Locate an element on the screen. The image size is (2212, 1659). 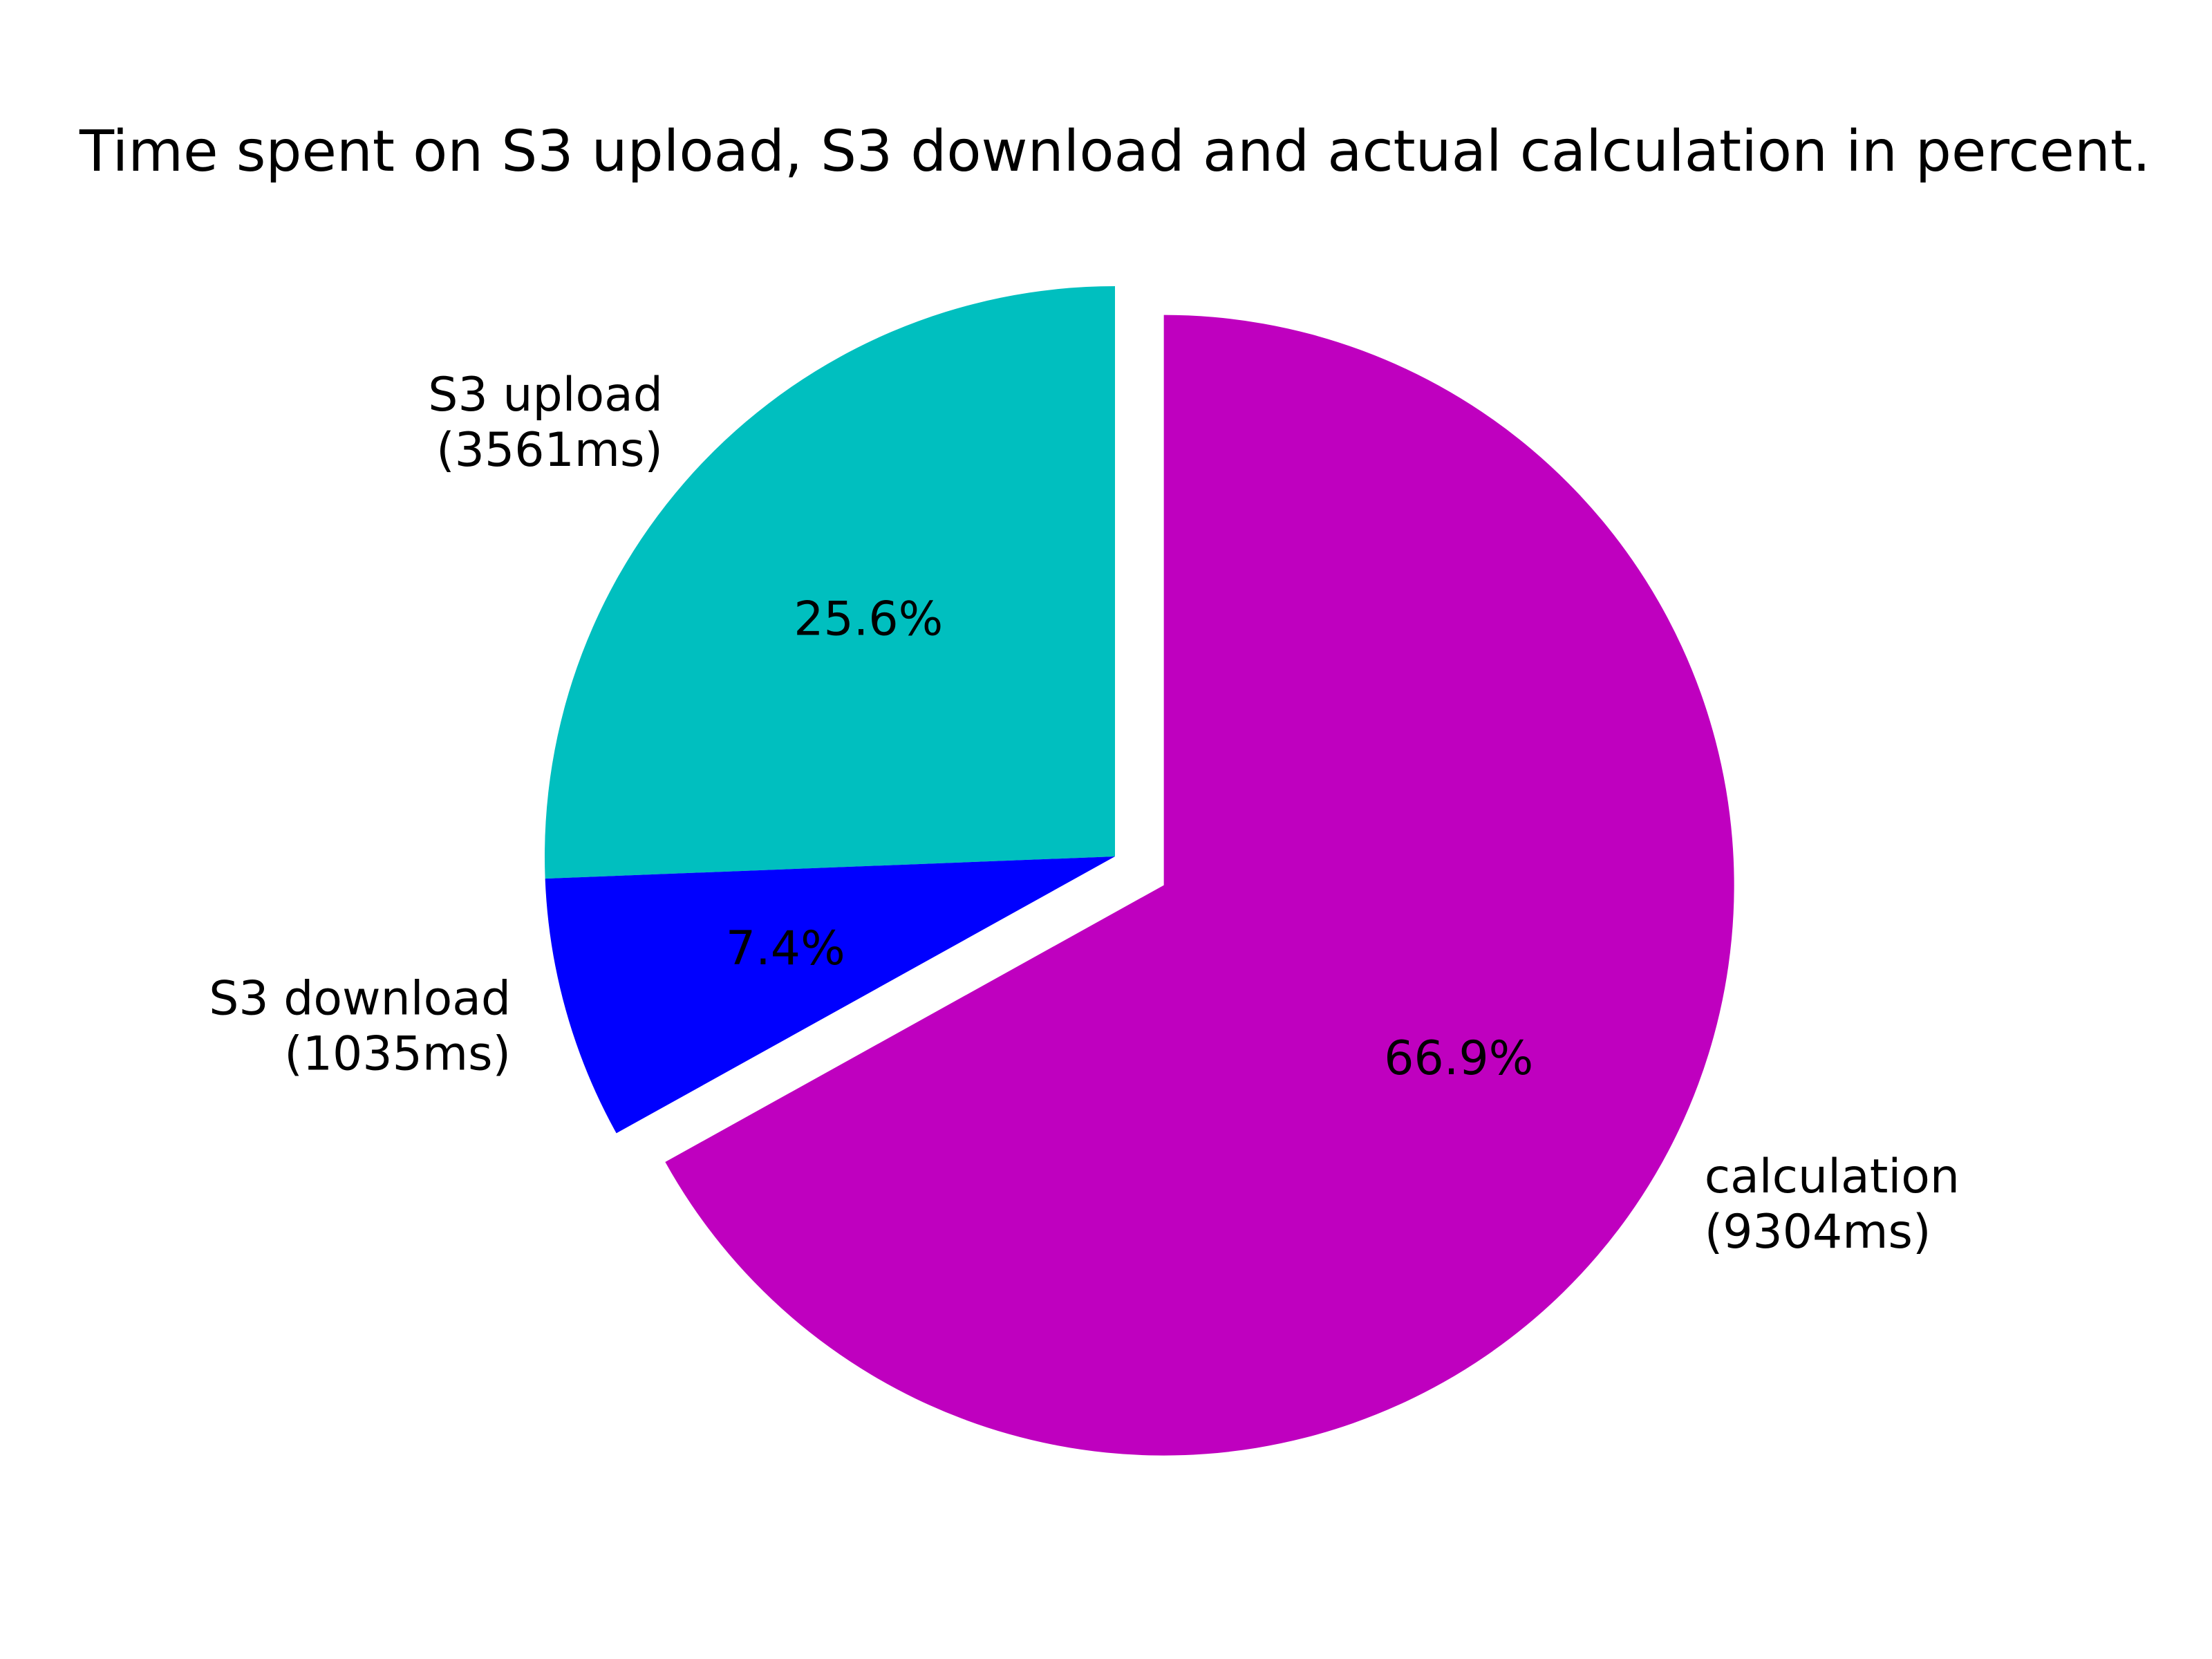
slice-name: S3 upload is located at coordinates (545, 395).